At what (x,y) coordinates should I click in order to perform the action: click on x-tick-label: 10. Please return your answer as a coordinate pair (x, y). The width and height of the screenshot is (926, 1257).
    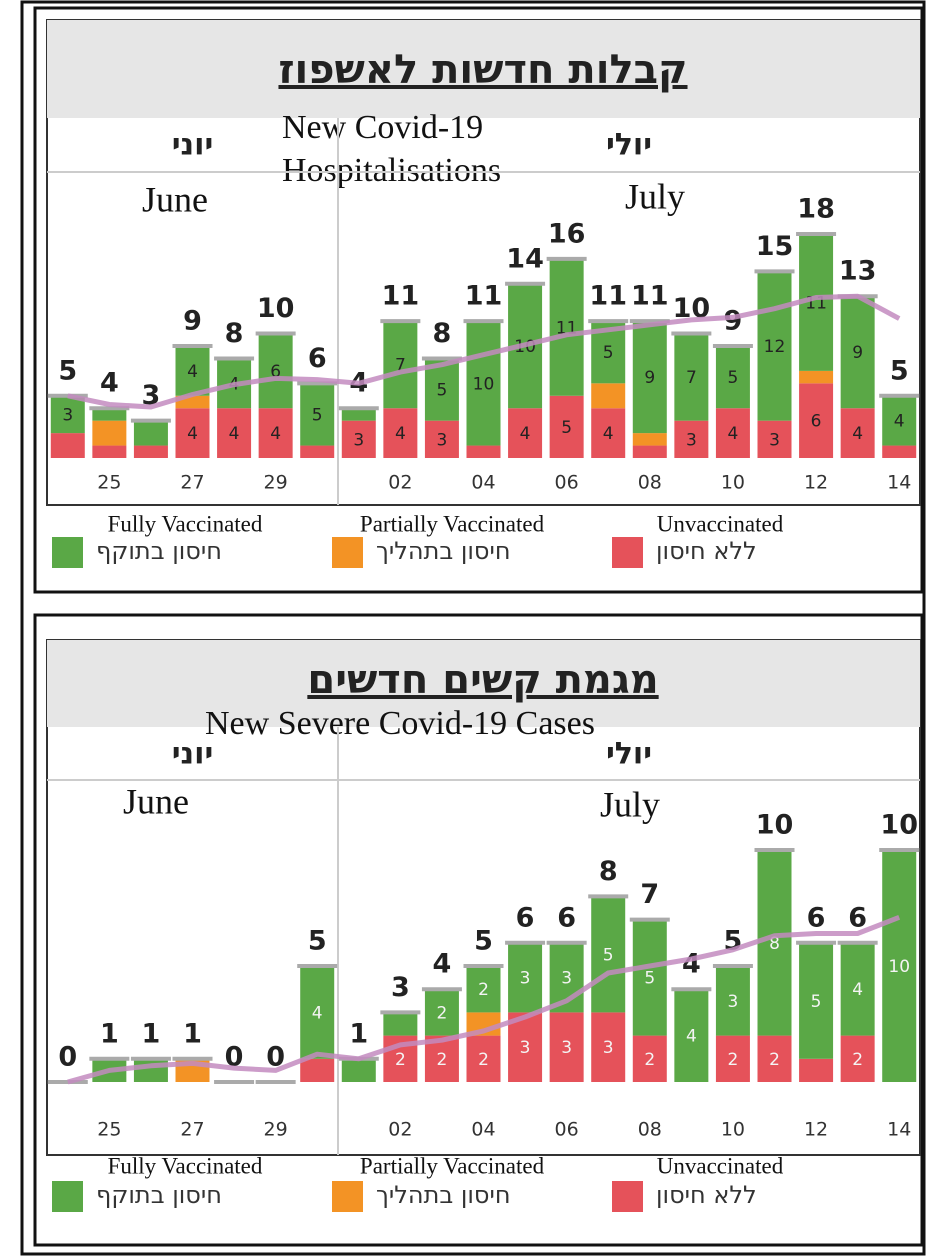
    Looking at the image, I should click on (733, 483).